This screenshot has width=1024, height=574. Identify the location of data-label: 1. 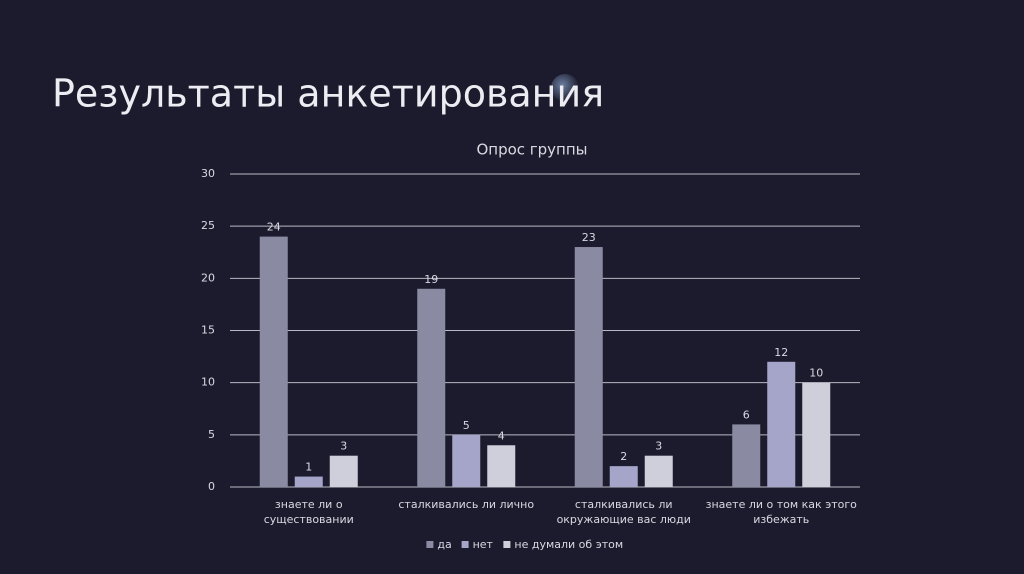
(308, 467).